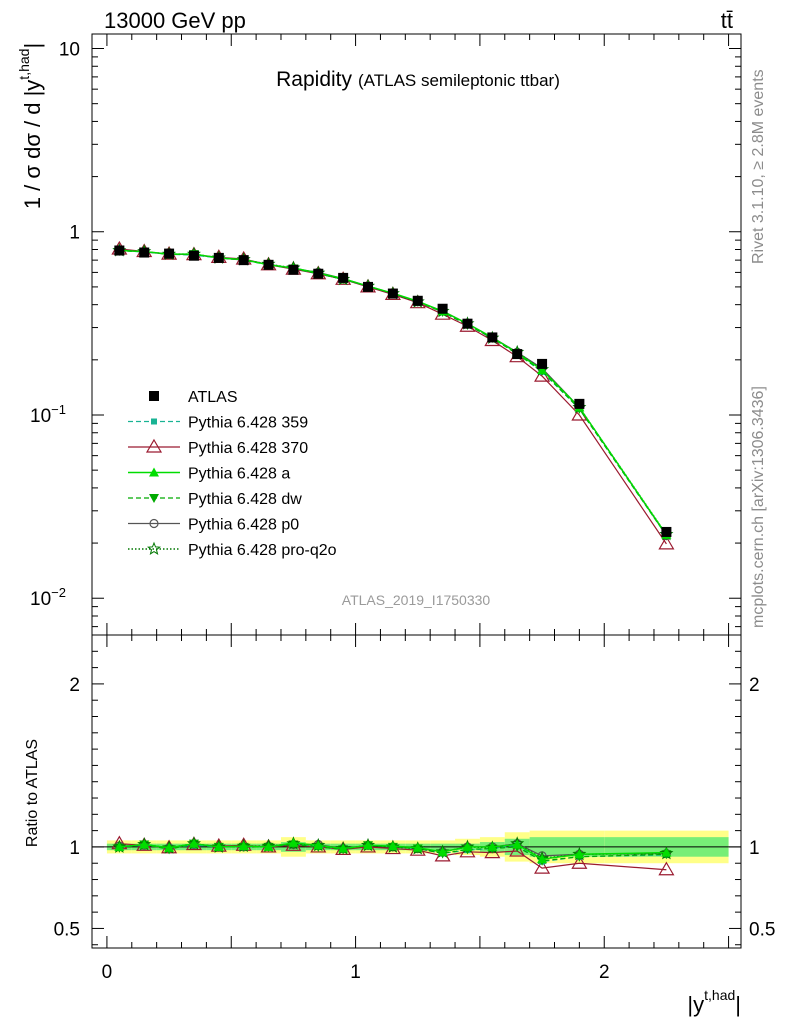  I want to click on main-ylabel: 1 / σ dσ / d |yt,had|, so click(30, 126).